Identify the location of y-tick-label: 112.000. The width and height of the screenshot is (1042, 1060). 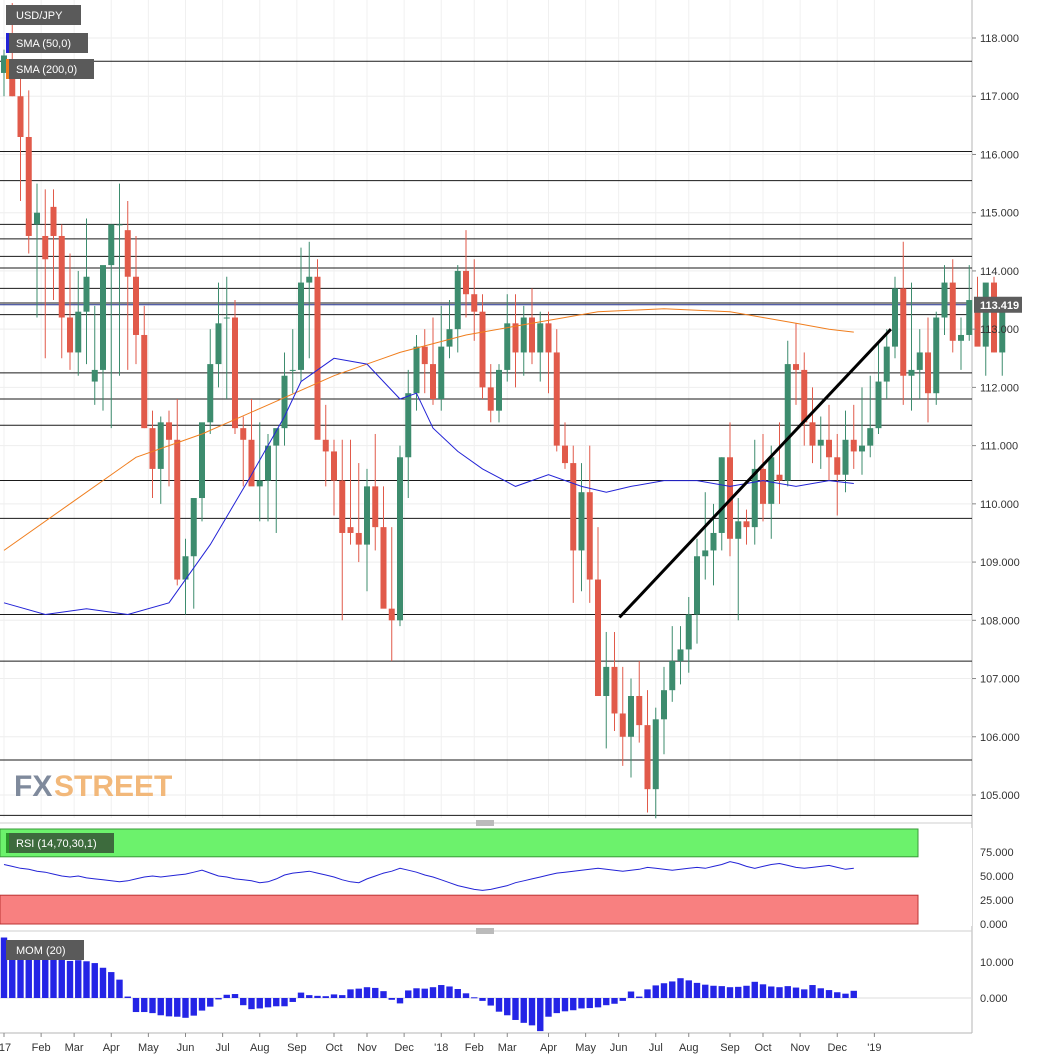
(999, 388).